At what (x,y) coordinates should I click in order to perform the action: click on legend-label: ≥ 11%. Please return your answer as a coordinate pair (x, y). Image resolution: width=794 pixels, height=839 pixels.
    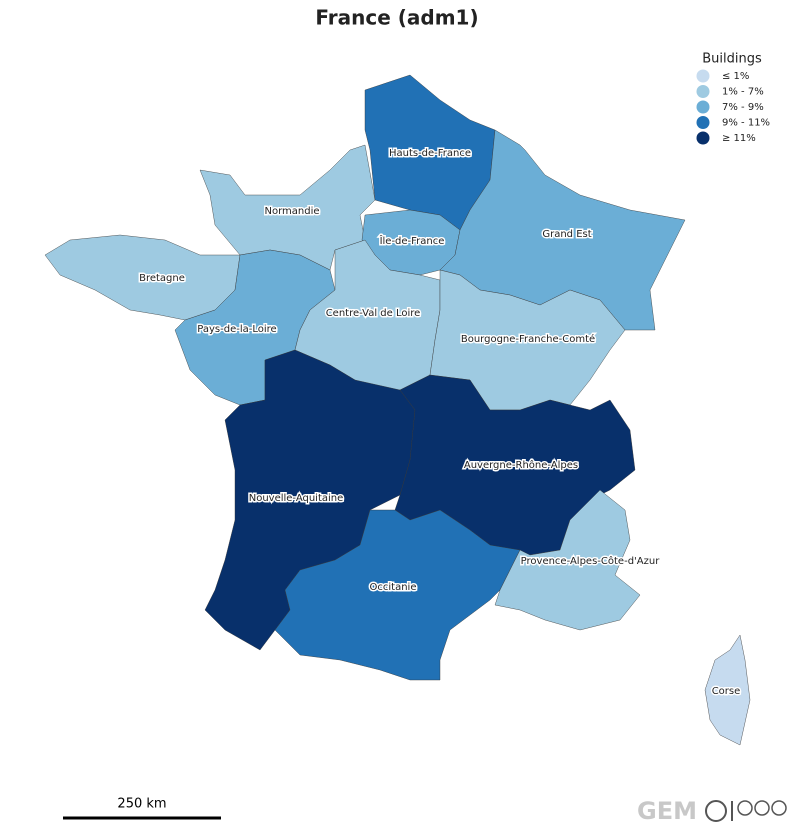
    Looking at the image, I should click on (739, 138).